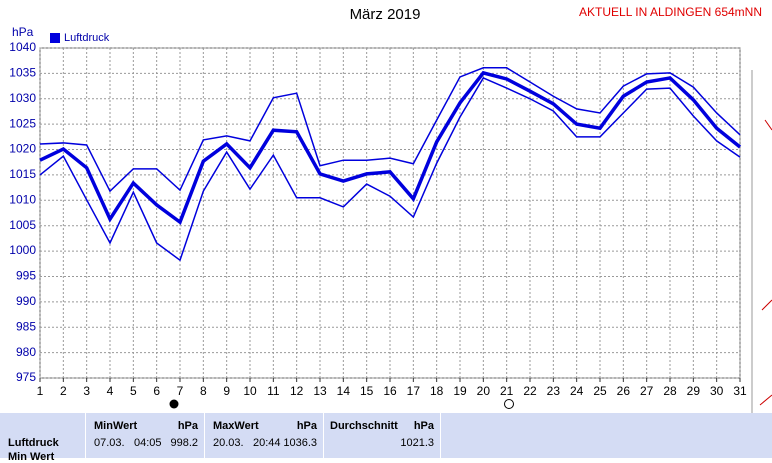 Image resolution: width=772 pixels, height=463 pixels. Describe the element at coordinates (460, 391) in the screenshot. I see `x-tick-label: 19` at that location.